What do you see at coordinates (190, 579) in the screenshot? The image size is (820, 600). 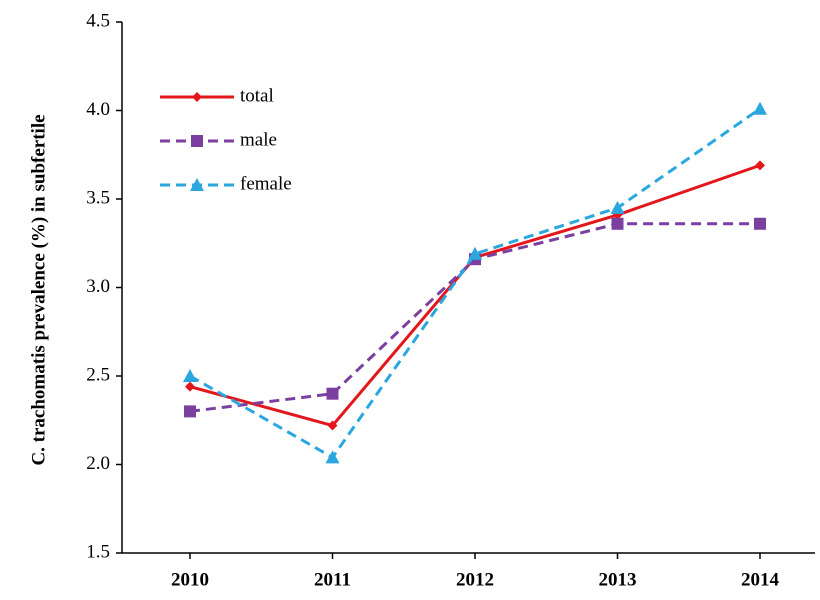 I see `x-tick-label: 2010` at bounding box center [190, 579].